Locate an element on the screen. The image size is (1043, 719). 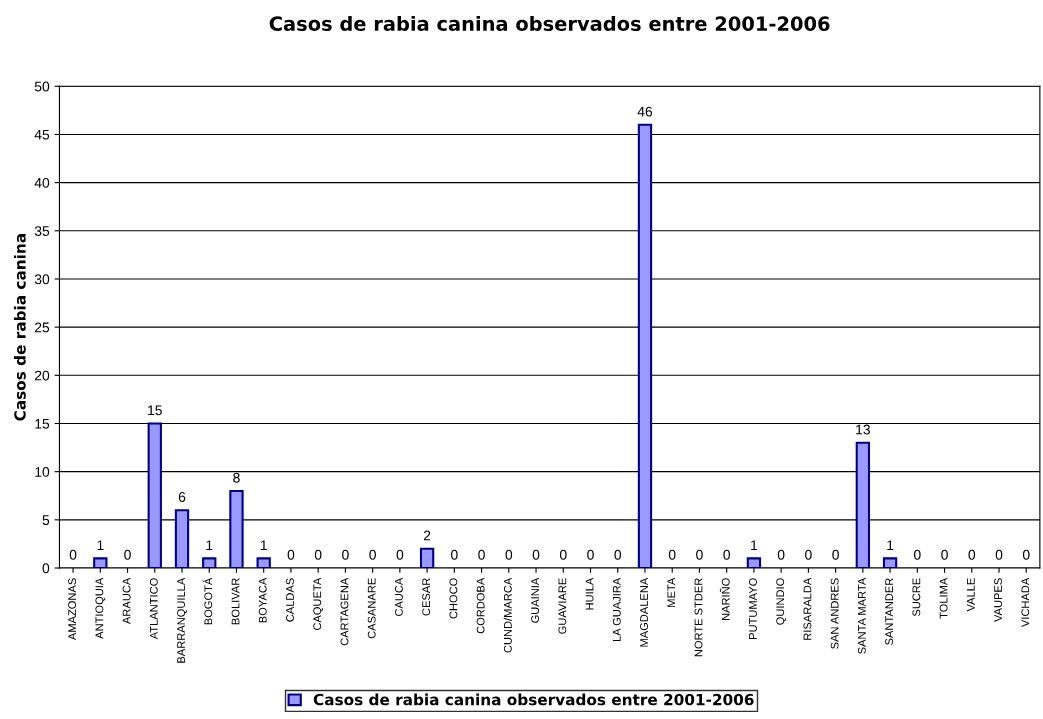
x-tick-label: META is located at coordinates (671, 592).